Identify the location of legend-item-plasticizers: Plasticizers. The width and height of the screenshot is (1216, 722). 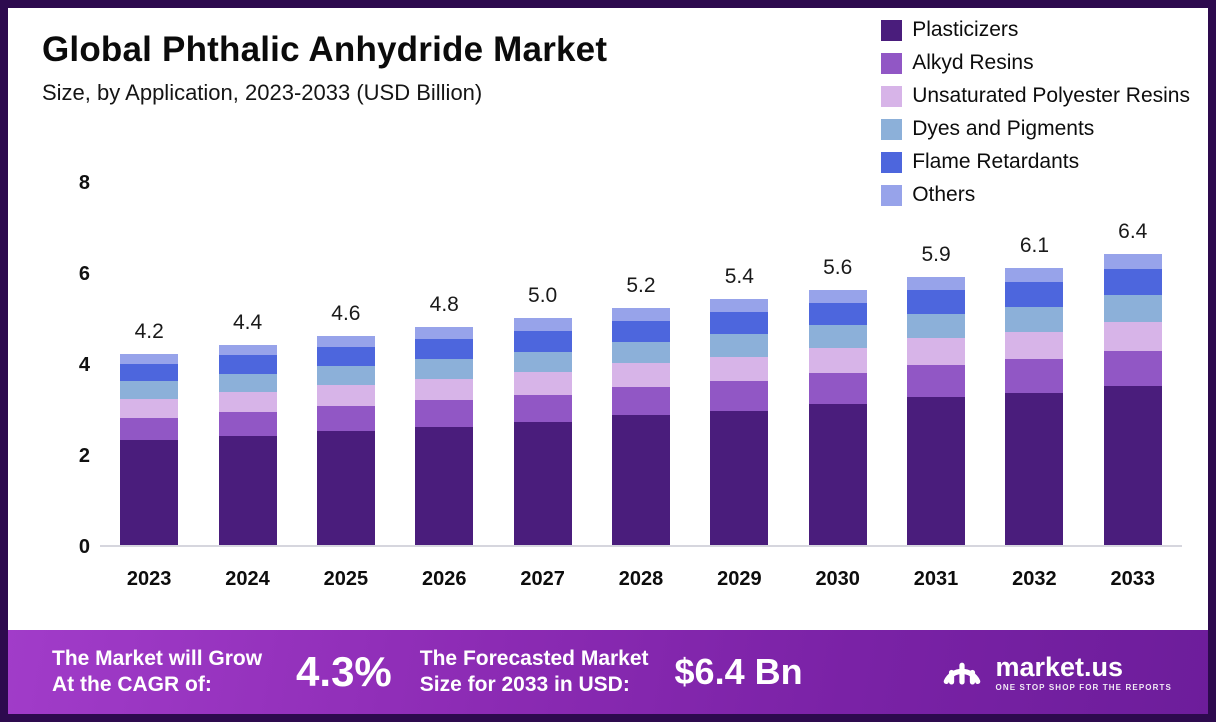
(1035, 30).